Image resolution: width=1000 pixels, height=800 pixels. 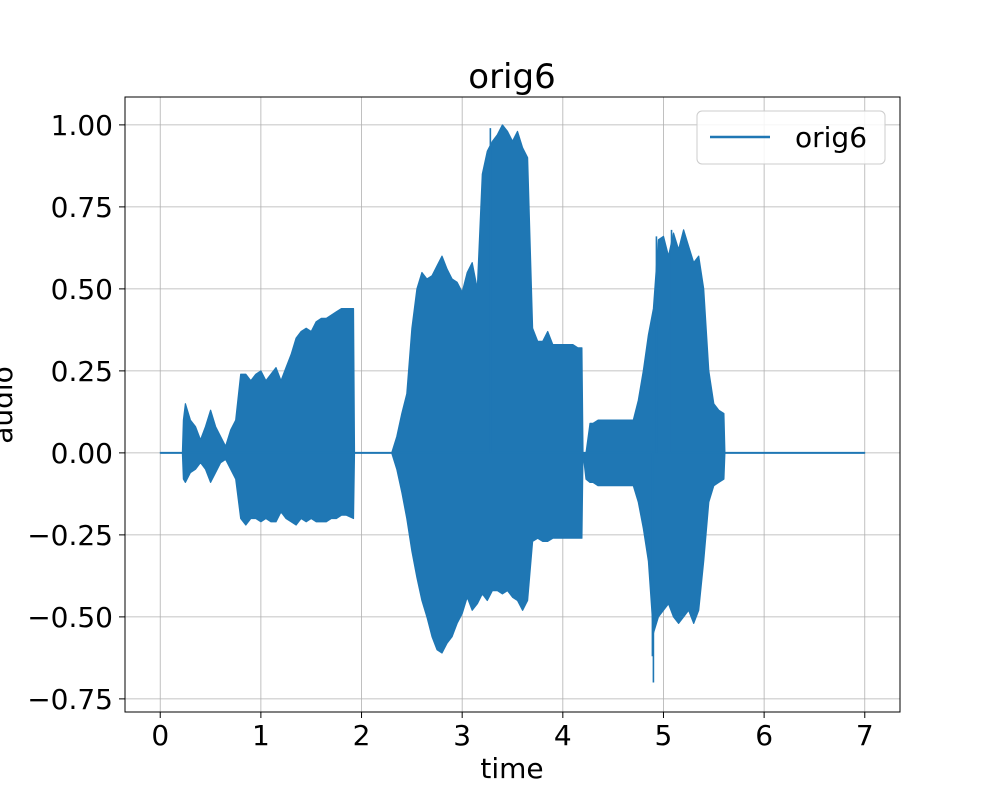 What do you see at coordinates (511, 77) in the screenshot?
I see `chart-title: orig6` at bounding box center [511, 77].